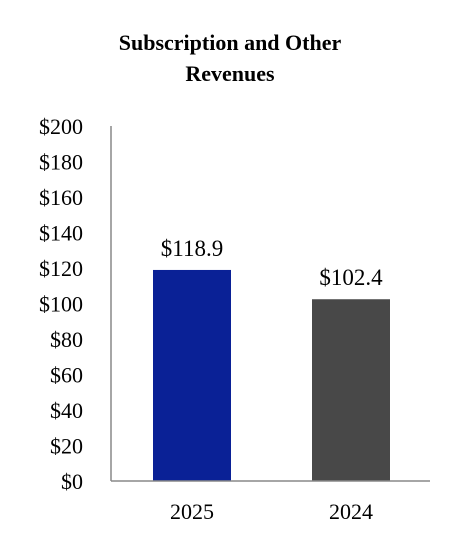 The image size is (460, 556). I want to click on bar-2024, so click(351, 390).